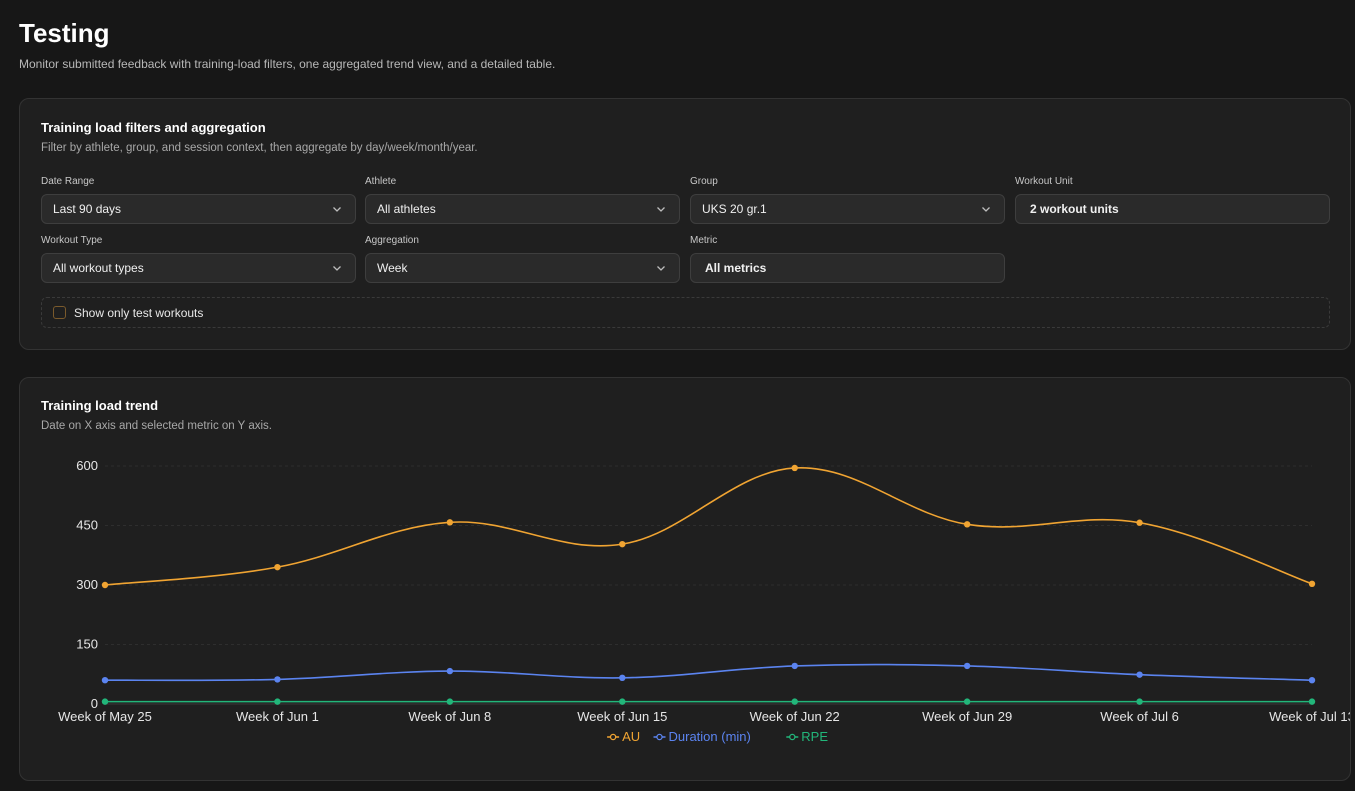  What do you see at coordinates (622, 716) in the screenshot?
I see `x-tick-label: Week of Jun 15` at bounding box center [622, 716].